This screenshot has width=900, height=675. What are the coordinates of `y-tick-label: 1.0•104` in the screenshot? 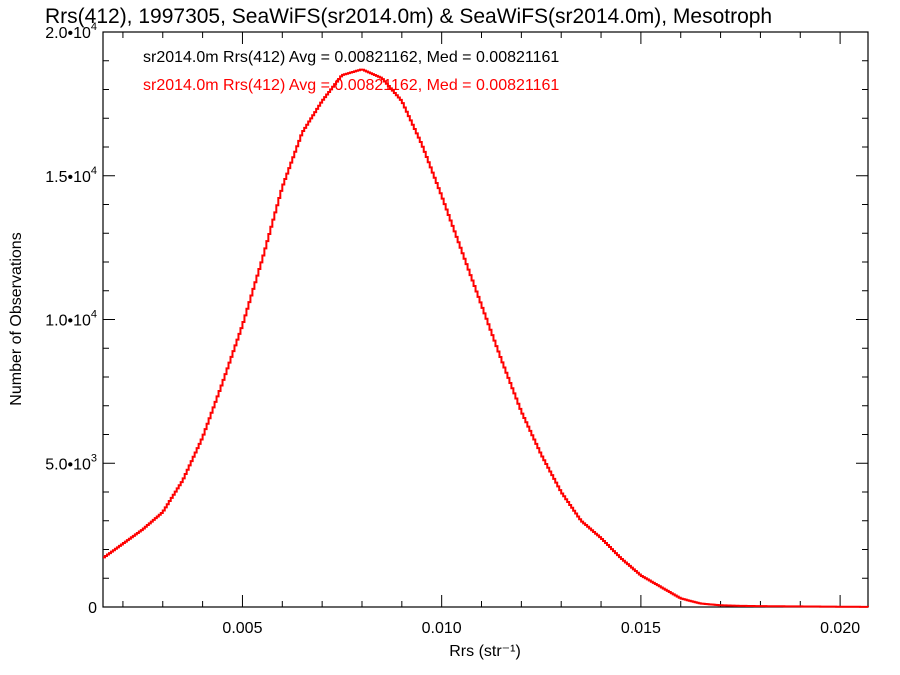 It's located at (71, 319).